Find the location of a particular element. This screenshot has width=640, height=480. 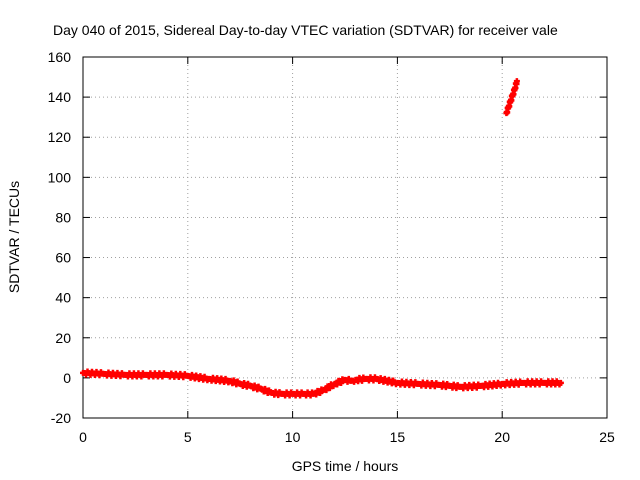

y-tick-label: 140 is located at coordinates (60, 97).